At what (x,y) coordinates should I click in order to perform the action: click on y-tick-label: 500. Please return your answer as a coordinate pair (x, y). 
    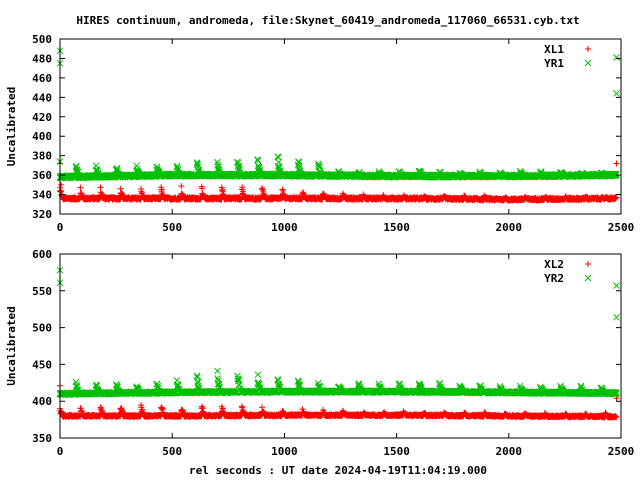
    Looking at the image, I should click on (42, 39).